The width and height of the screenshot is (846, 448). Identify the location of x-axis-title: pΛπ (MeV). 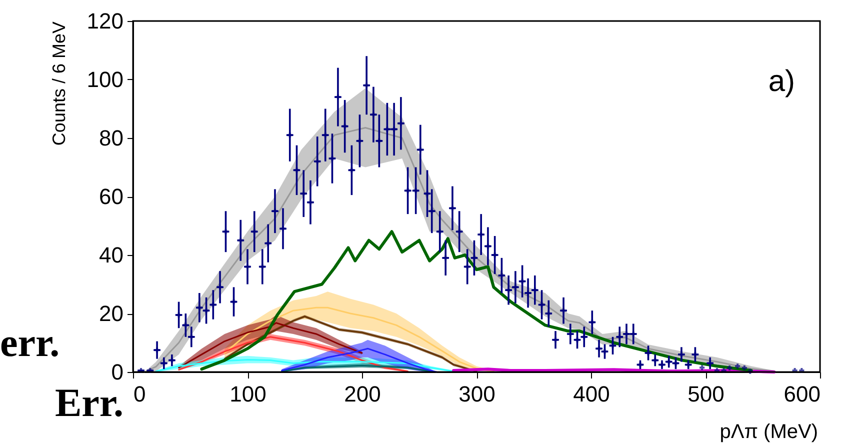
(769, 432).